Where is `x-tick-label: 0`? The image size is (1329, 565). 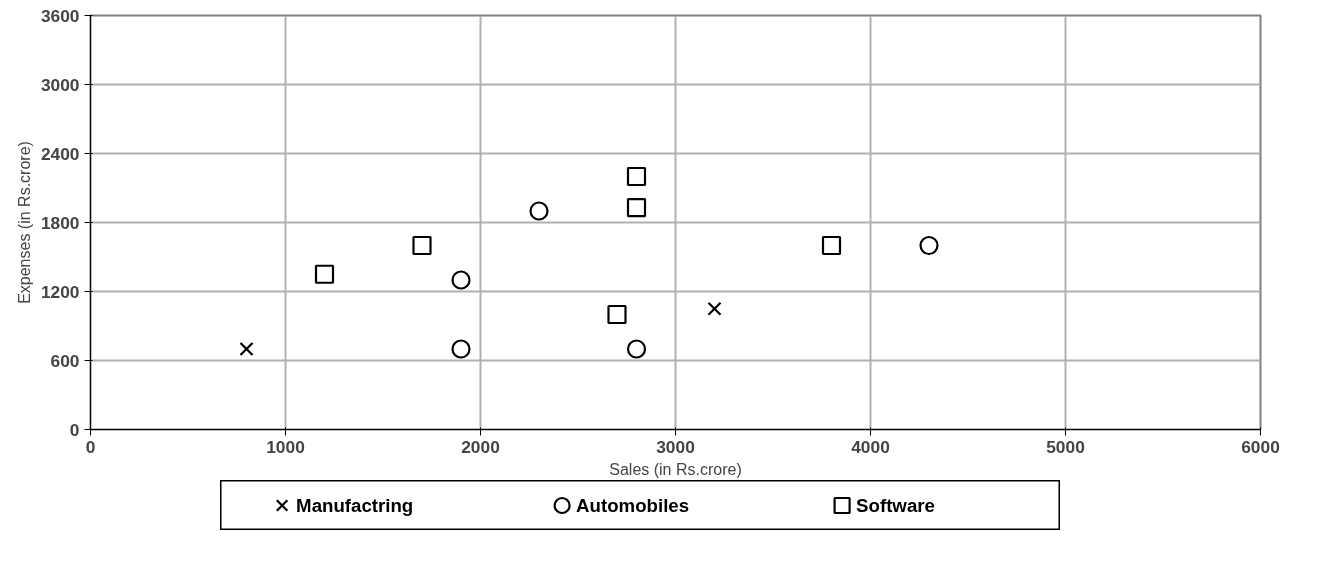
x-tick-label: 0 is located at coordinates (90, 446).